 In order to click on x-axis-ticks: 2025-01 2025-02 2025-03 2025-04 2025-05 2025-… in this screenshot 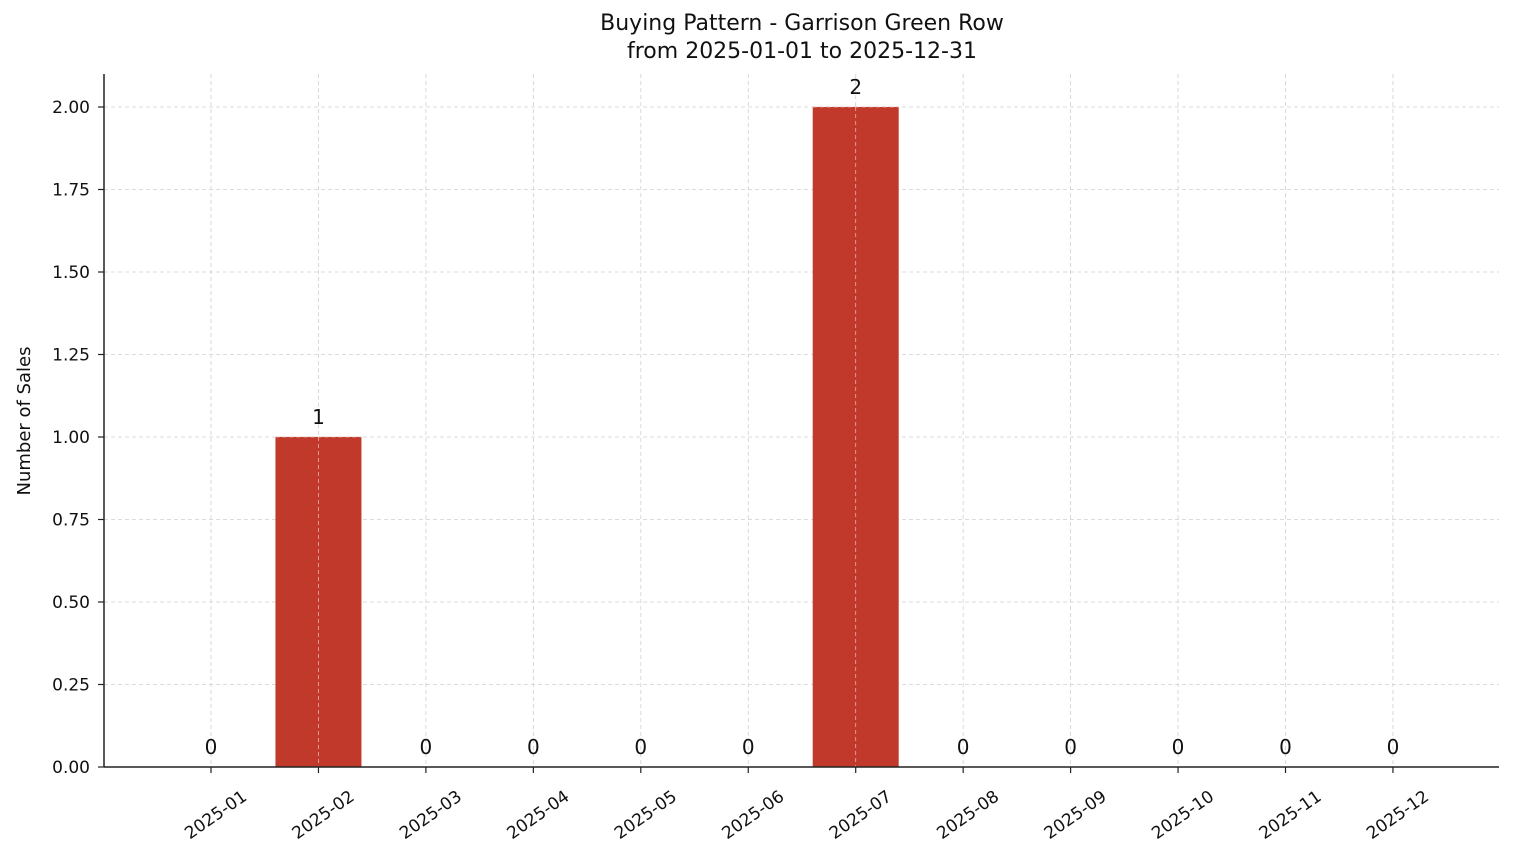, I will do `click(807, 805)`.